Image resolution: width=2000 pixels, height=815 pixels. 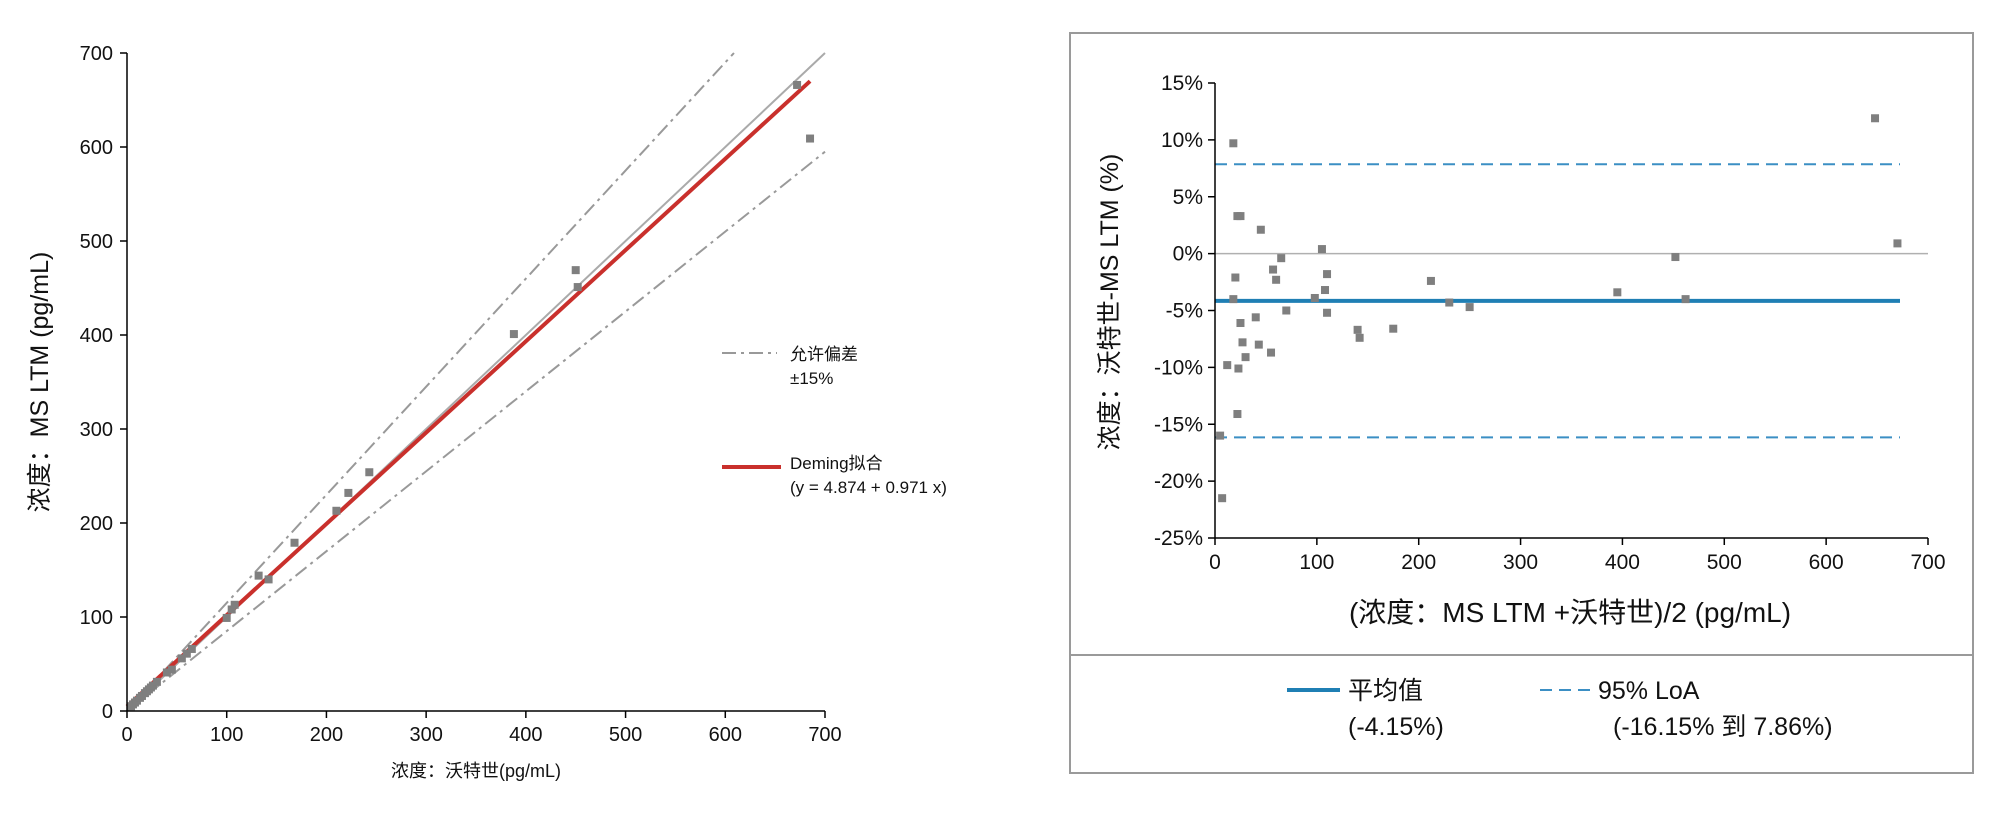 What do you see at coordinates (1182, 83) in the screenshot?
I see `y-tick-label: 15%` at bounding box center [1182, 83].